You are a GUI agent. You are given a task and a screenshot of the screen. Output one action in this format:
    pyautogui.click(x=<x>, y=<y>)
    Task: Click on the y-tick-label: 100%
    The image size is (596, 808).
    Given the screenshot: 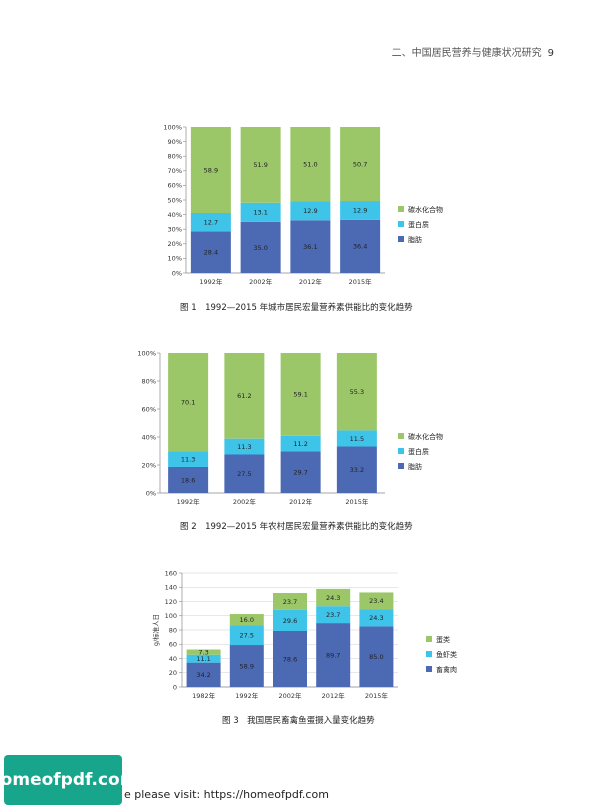 What is the action you would take?
    pyautogui.click(x=172, y=127)
    